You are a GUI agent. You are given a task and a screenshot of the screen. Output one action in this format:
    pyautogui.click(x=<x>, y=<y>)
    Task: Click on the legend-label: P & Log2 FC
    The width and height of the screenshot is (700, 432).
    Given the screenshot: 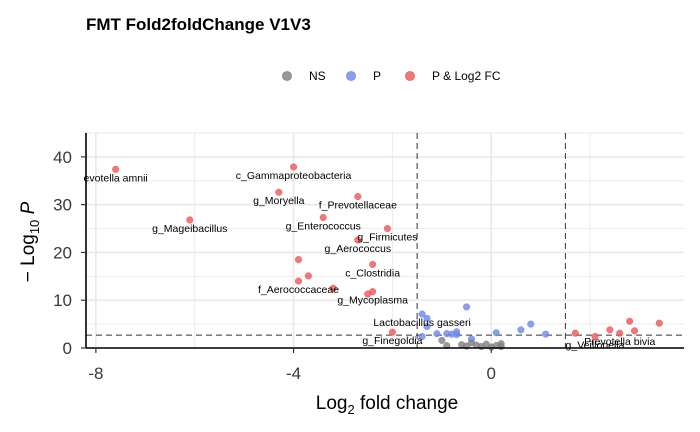 What is the action you would take?
    pyautogui.click(x=466, y=76)
    